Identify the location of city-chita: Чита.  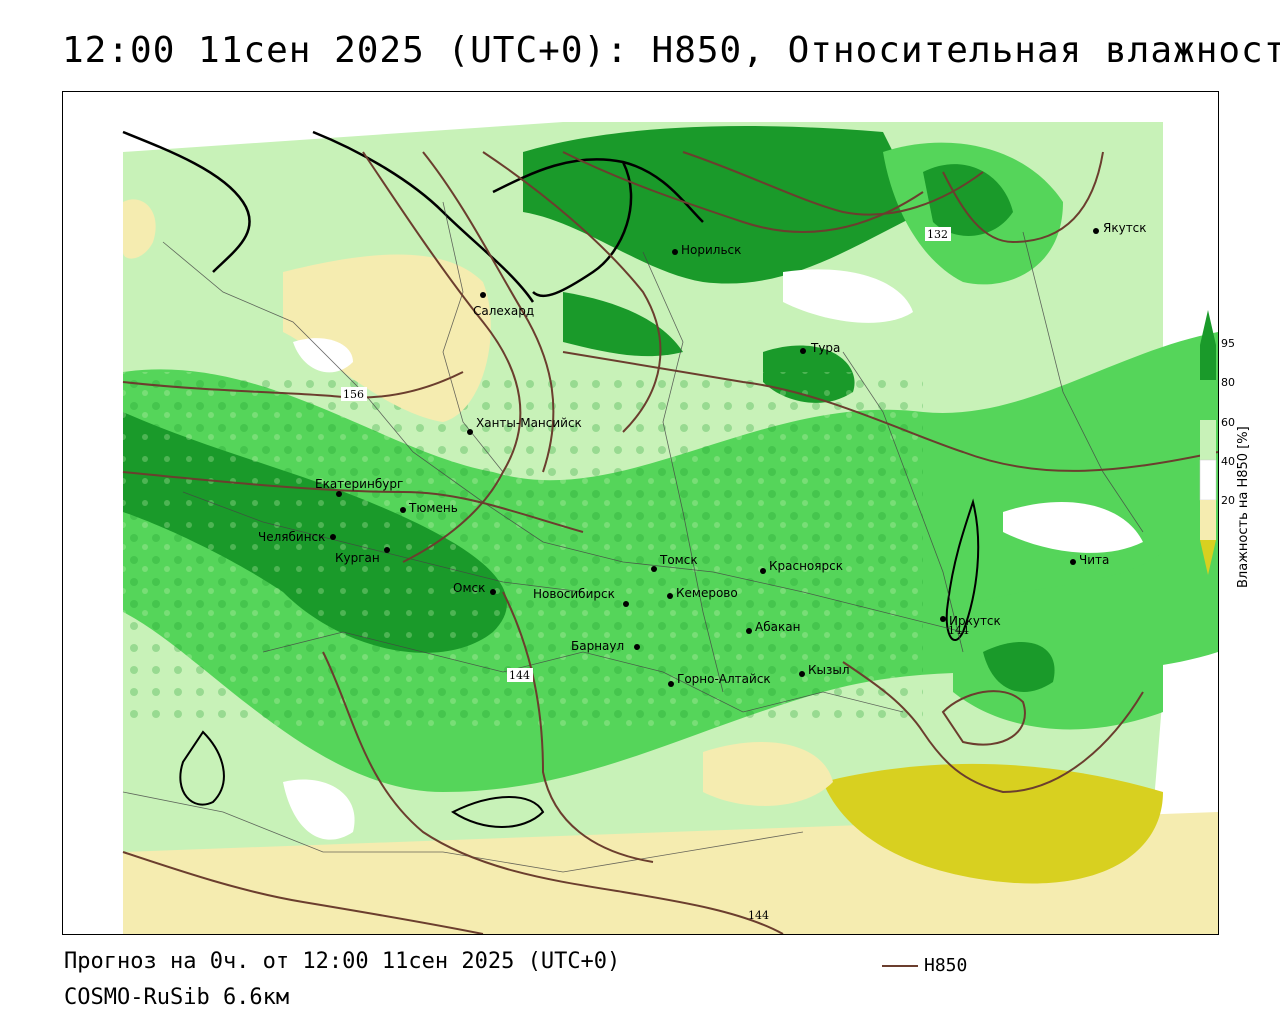
(1089, 560).